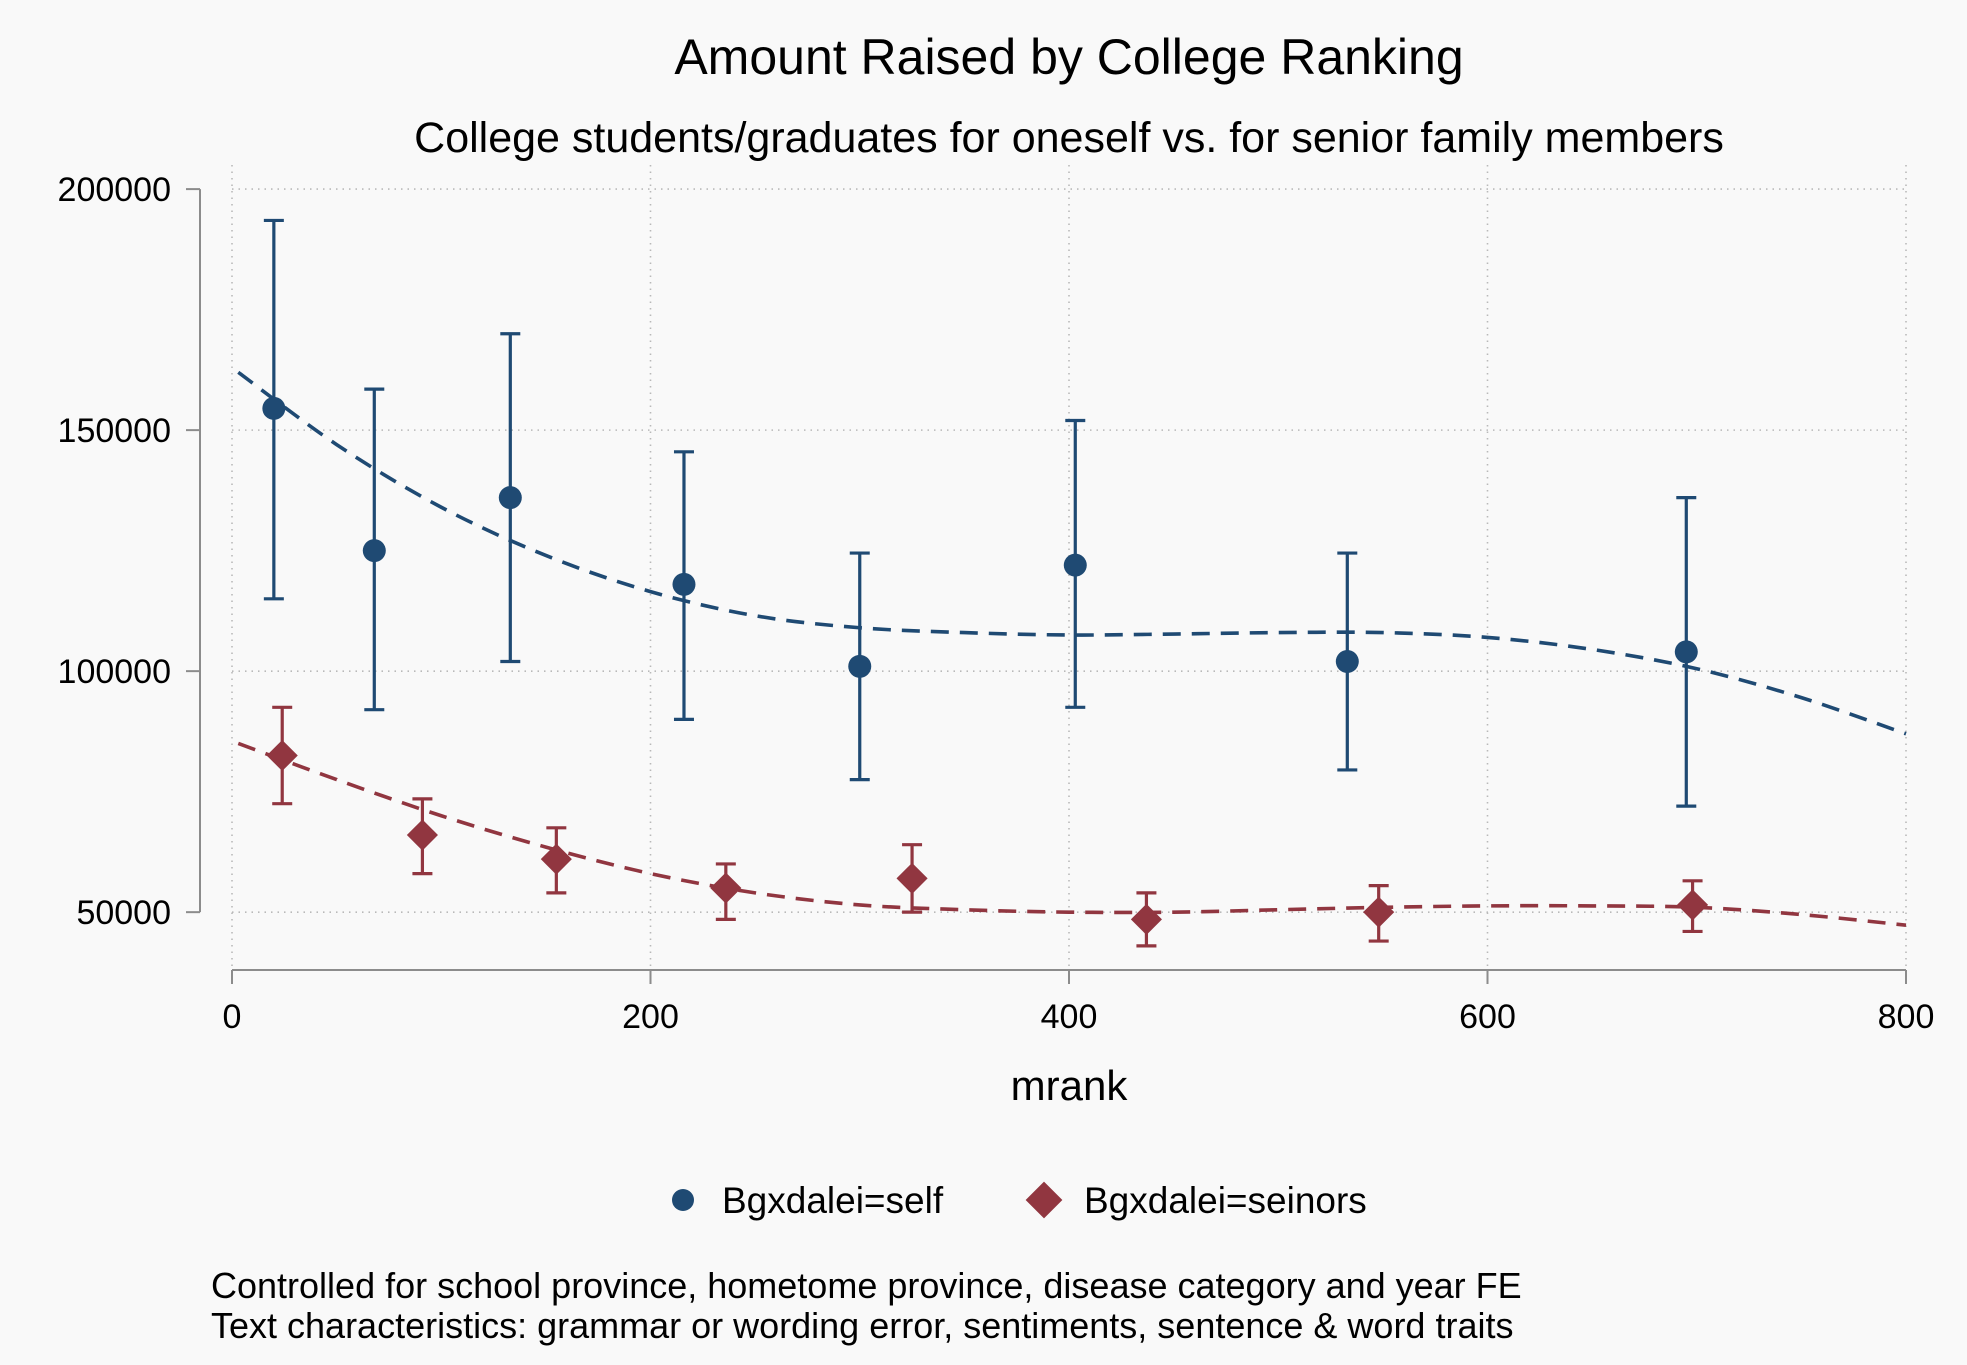  What do you see at coordinates (114, 190) in the screenshot?
I see `y-tick-label: 200000` at bounding box center [114, 190].